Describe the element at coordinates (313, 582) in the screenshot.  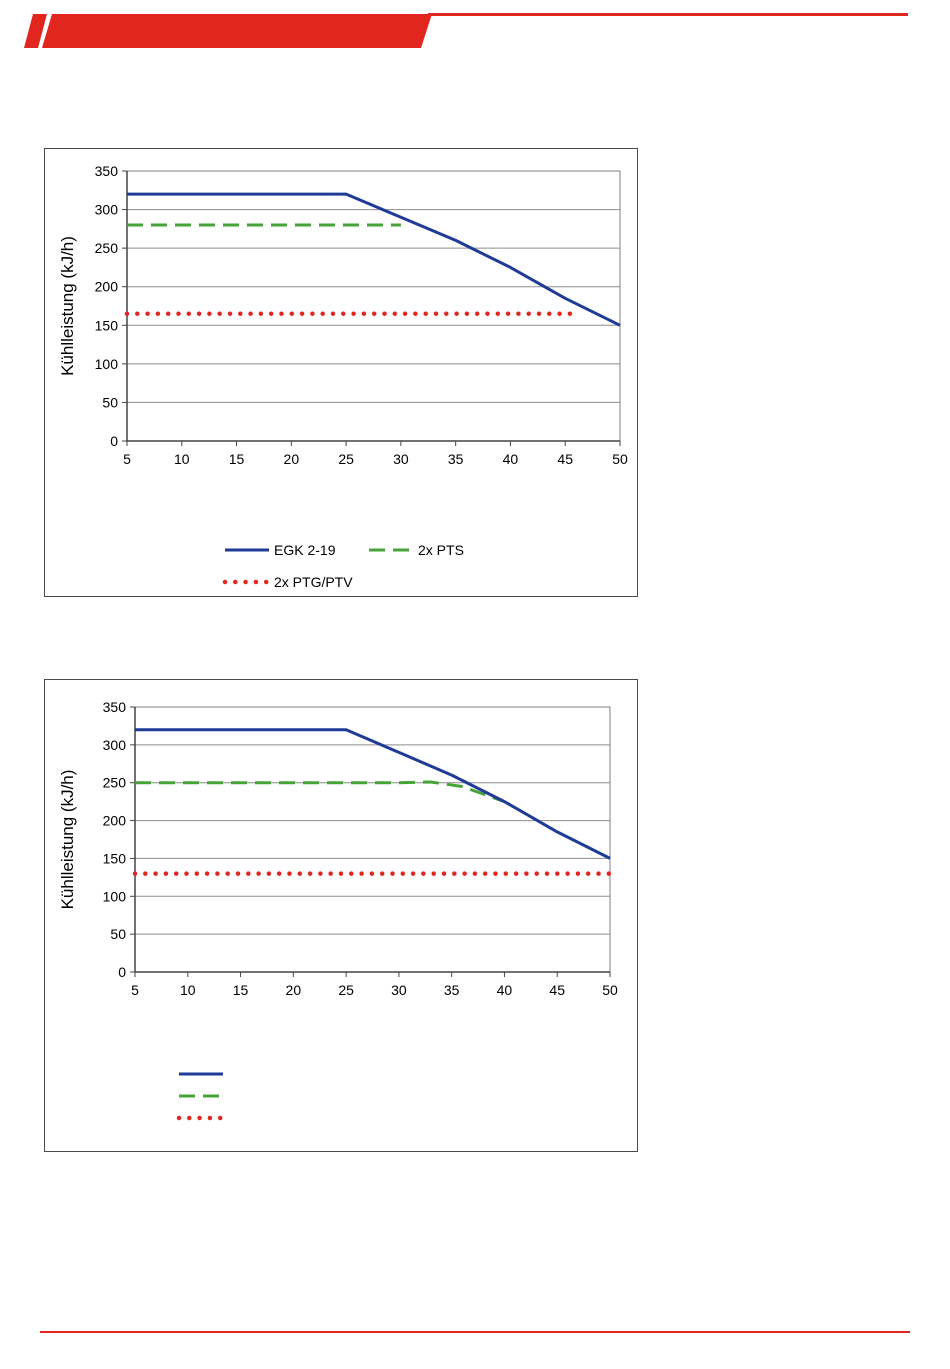
I see `legend-label-3: 2x PTG/PTV` at that location.